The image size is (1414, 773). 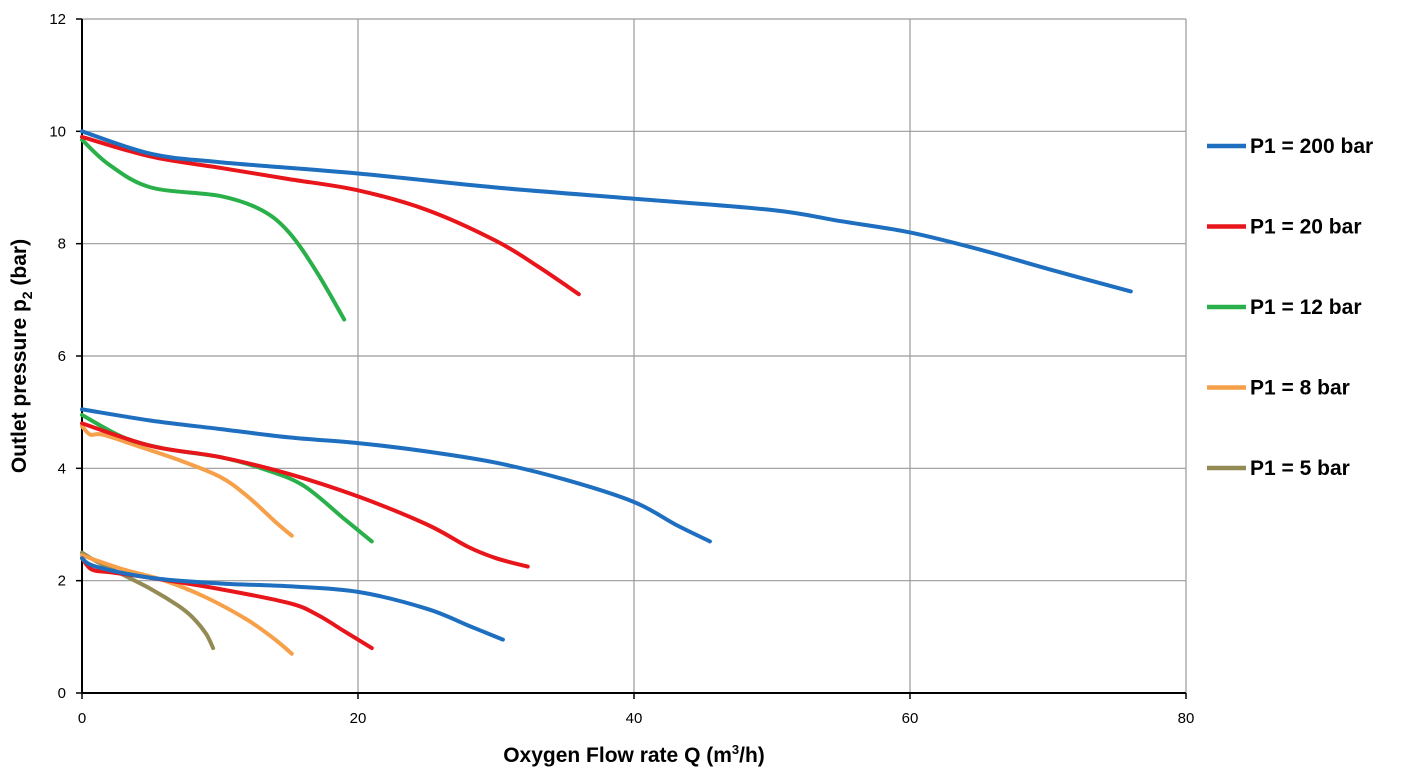 I want to click on y-axis-title-main: Outlet pressure p, so click(x=19, y=386).